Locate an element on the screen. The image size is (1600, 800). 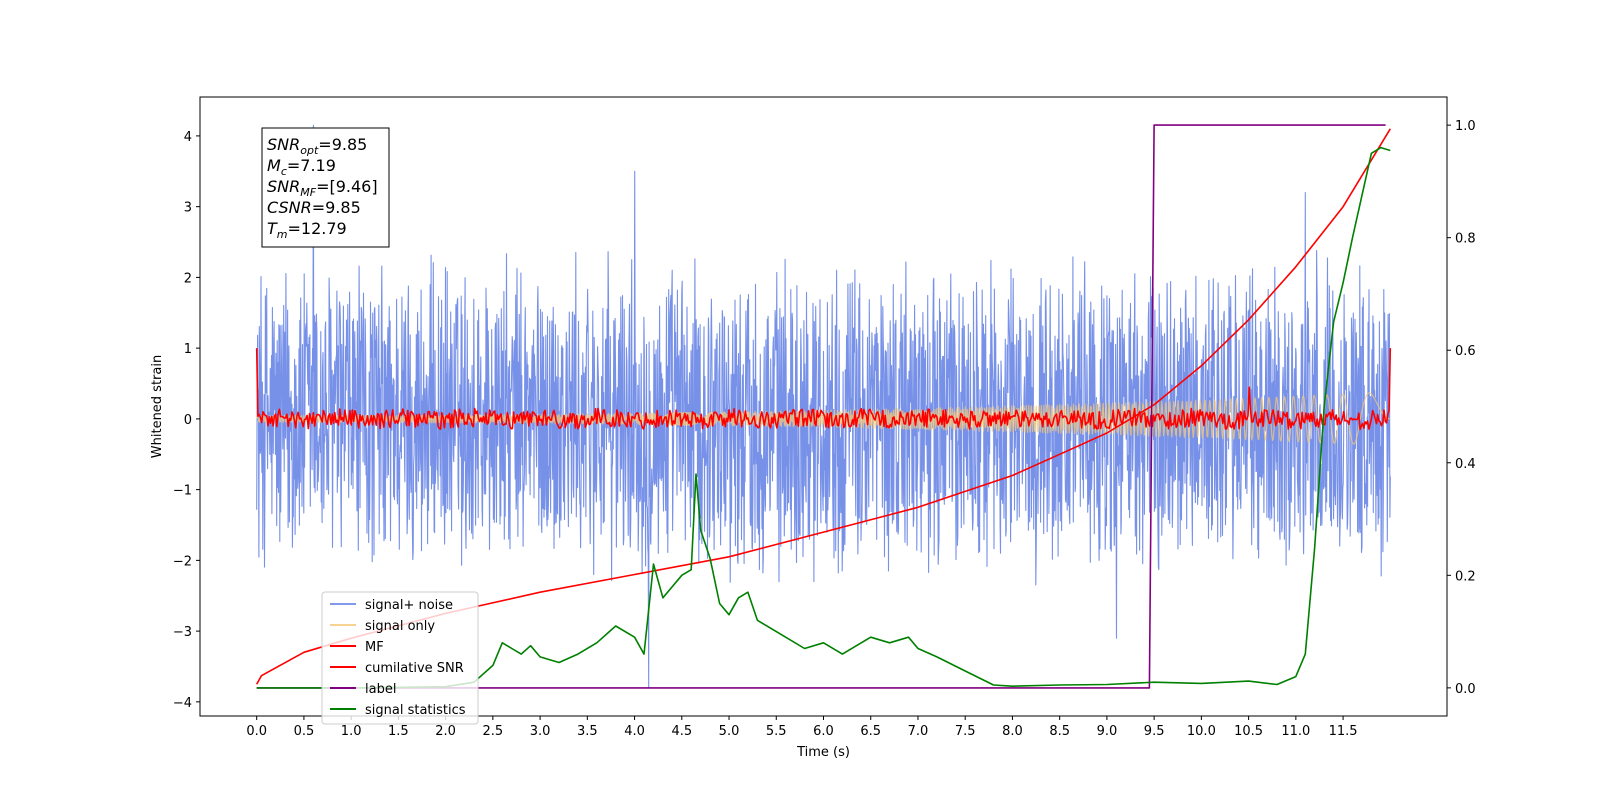
legend-label: signal statistics is located at coordinates (415, 710).